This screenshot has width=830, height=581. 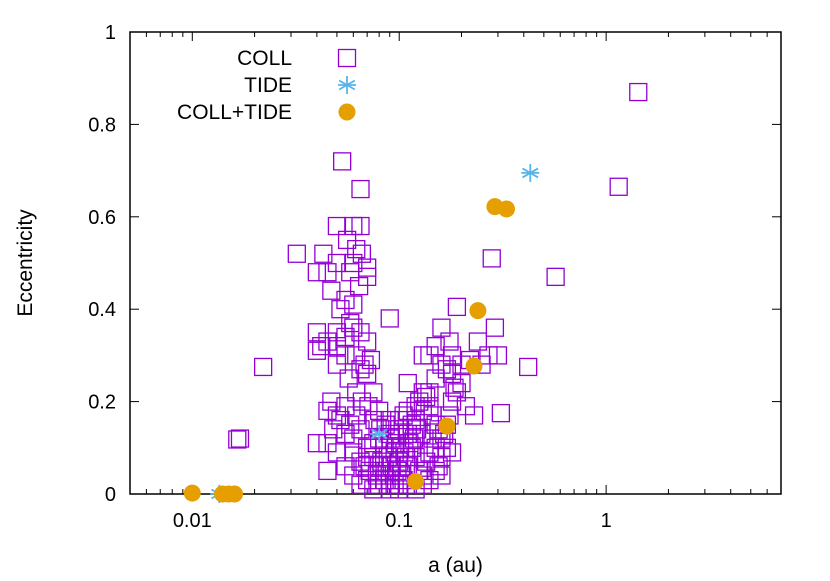 I want to click on y-tick-label: 0.6, so click(x=102, y=218).